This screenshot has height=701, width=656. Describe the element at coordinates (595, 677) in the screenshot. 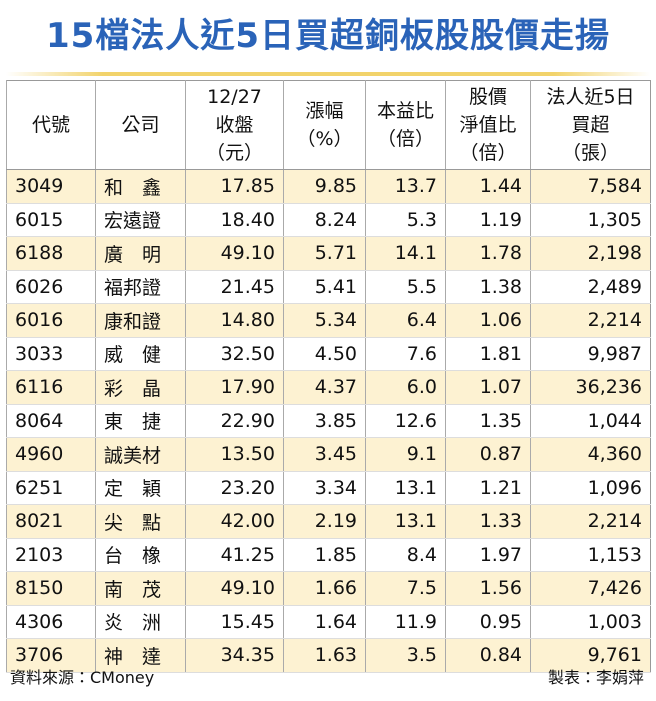

I see `credit: 製表：李娟萍` at that location.